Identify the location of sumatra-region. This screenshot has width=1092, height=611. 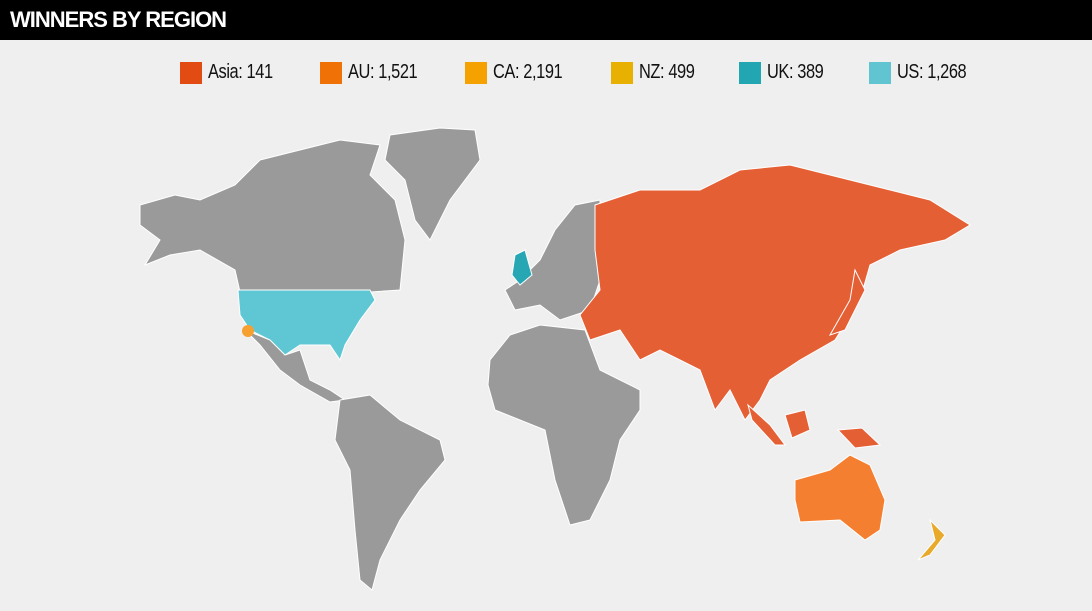
(766, 424).